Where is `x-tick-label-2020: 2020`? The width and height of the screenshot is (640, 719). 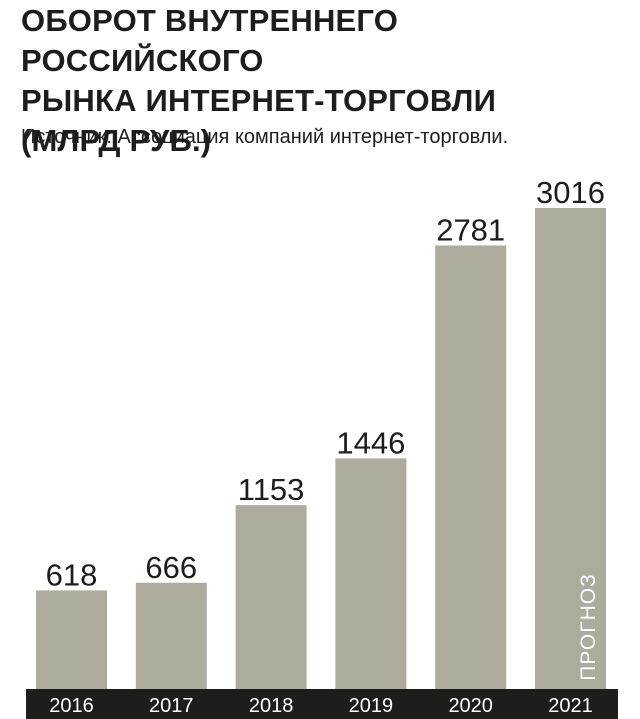
x-tick-label-2020: 2020 is located at coordinates (470, 706).